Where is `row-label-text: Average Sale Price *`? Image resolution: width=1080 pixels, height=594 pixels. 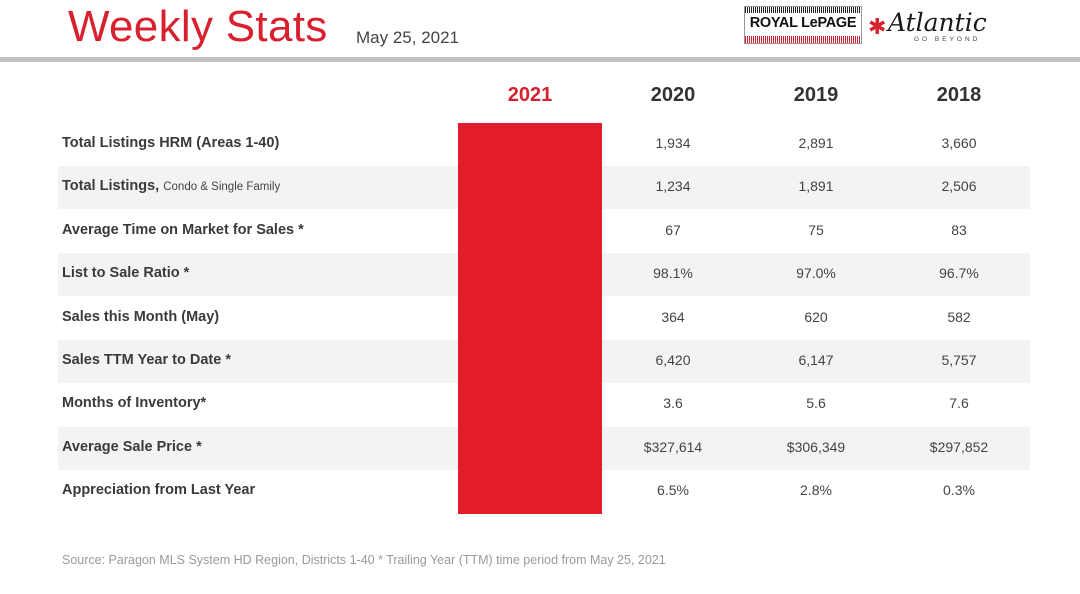 row-label-text: Average Sale Price * is located at coordinates (132, 446).